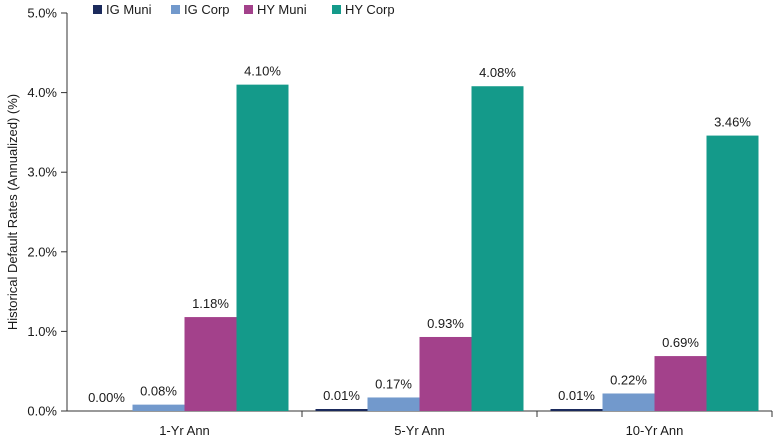 The height and width of the screenshot is (440, 780). I want to click on y-tick-label: 0.0%, so click(42, 411).